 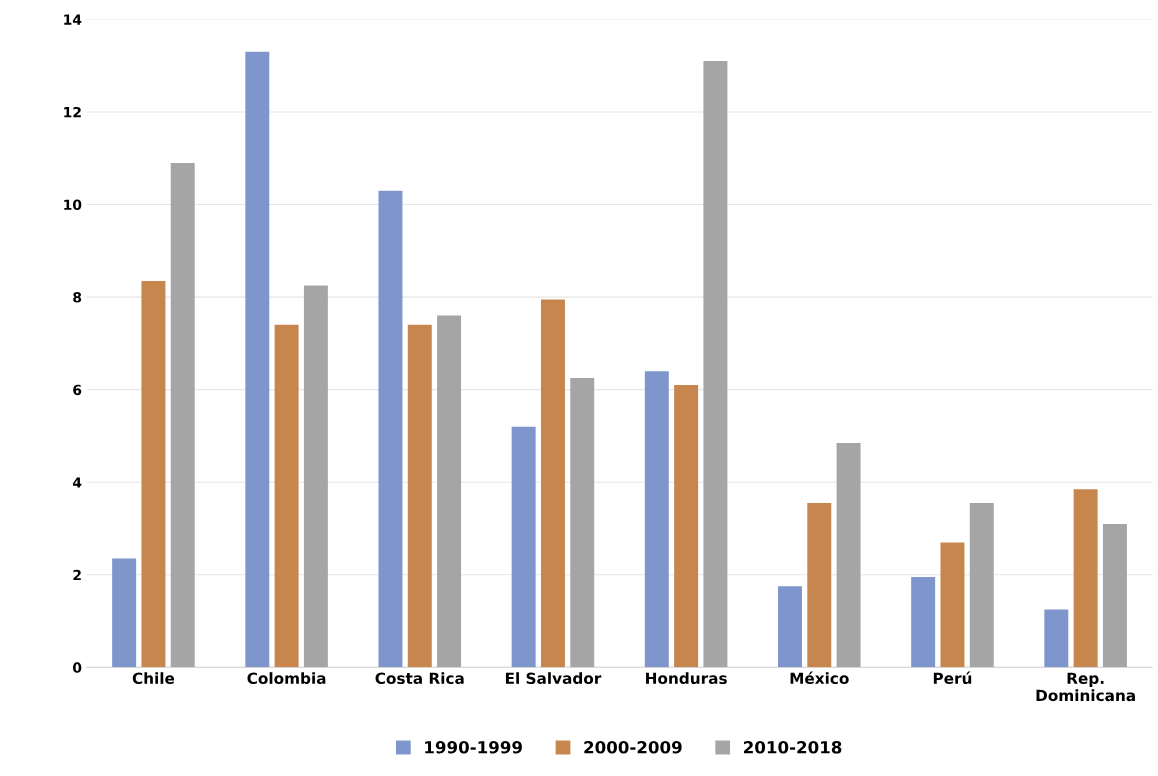 I want to click on x-tick-label: Perú, so click(x=952, y=678).